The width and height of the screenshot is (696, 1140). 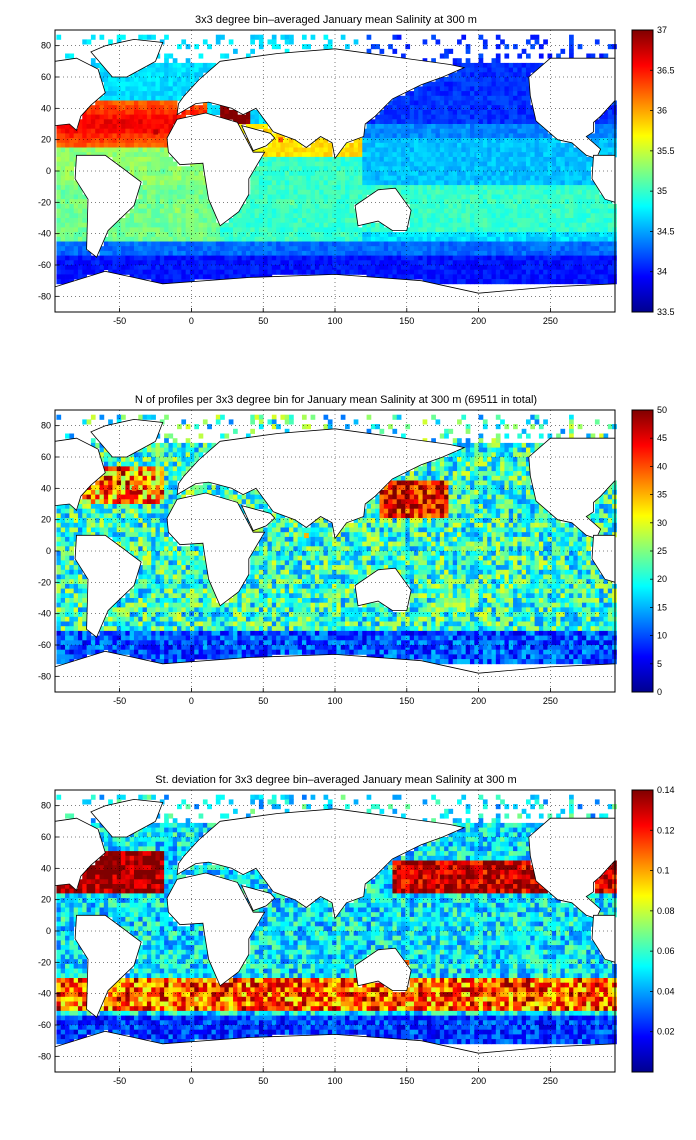 What do you see at coordinates (134, 124) in the screenshot?
I see `heatmap-data-cell` at bounding box center [134, 124].